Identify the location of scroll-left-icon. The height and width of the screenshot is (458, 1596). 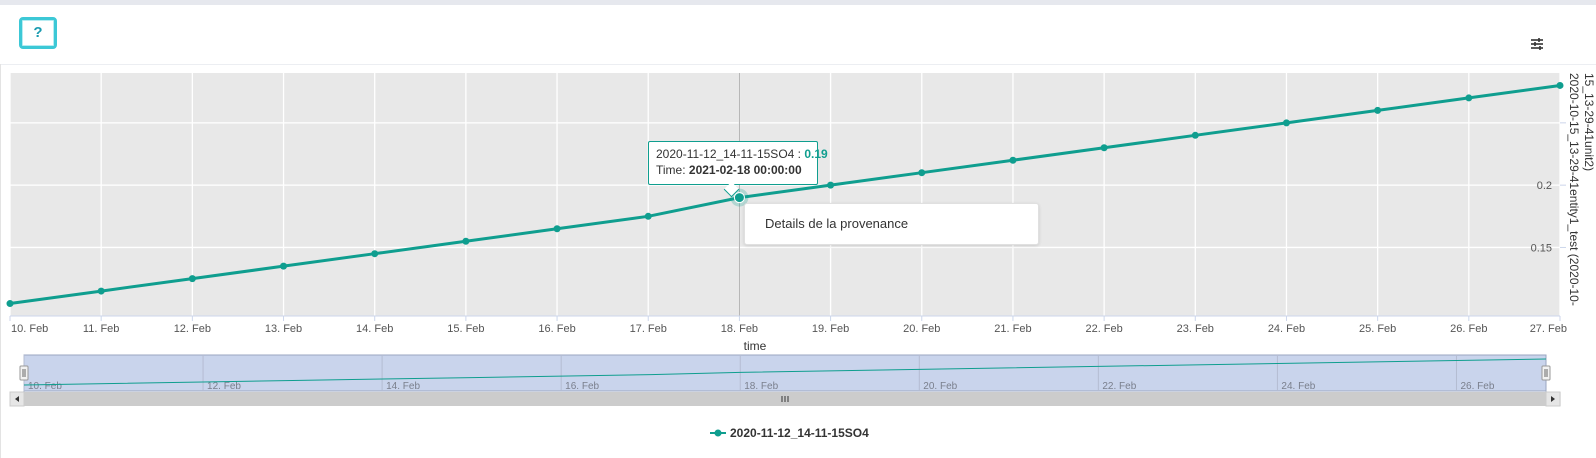
(17, 399).